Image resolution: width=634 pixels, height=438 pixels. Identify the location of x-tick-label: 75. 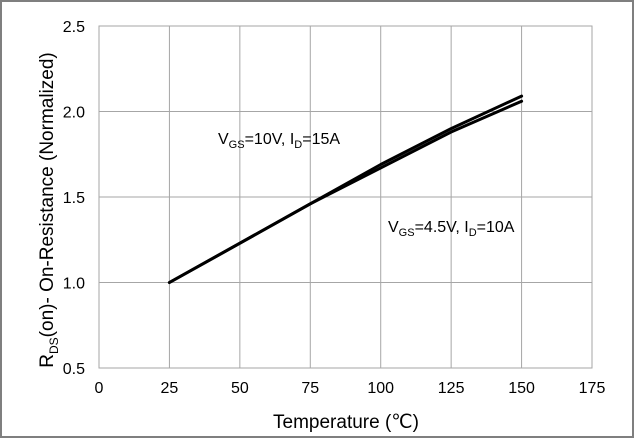
(310, 388).